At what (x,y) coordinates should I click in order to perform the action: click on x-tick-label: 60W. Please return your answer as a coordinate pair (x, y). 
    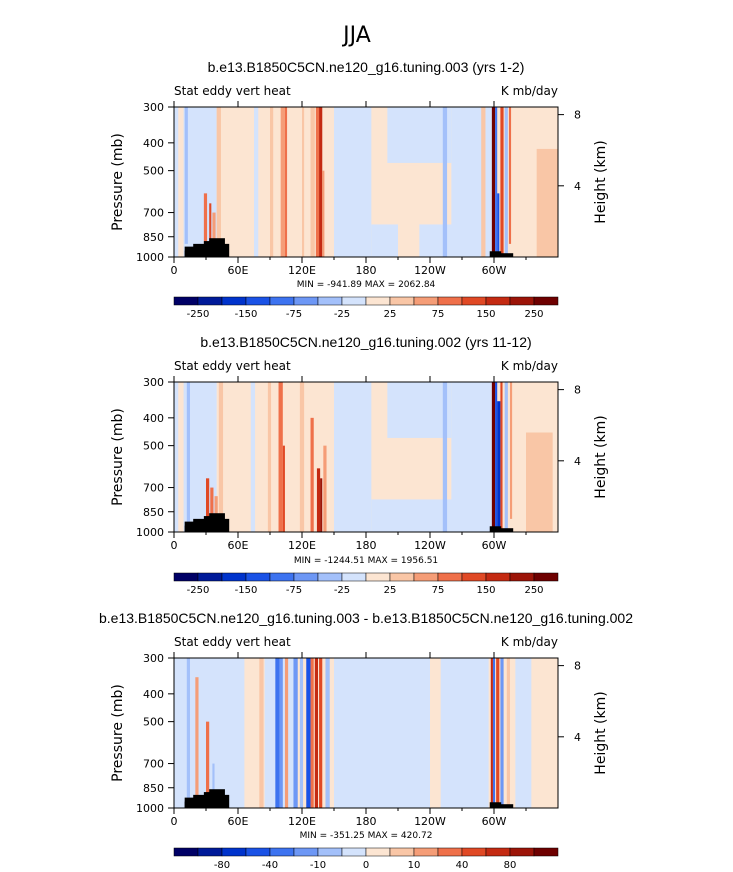
    Looking at the image, I should click on (494, 270).